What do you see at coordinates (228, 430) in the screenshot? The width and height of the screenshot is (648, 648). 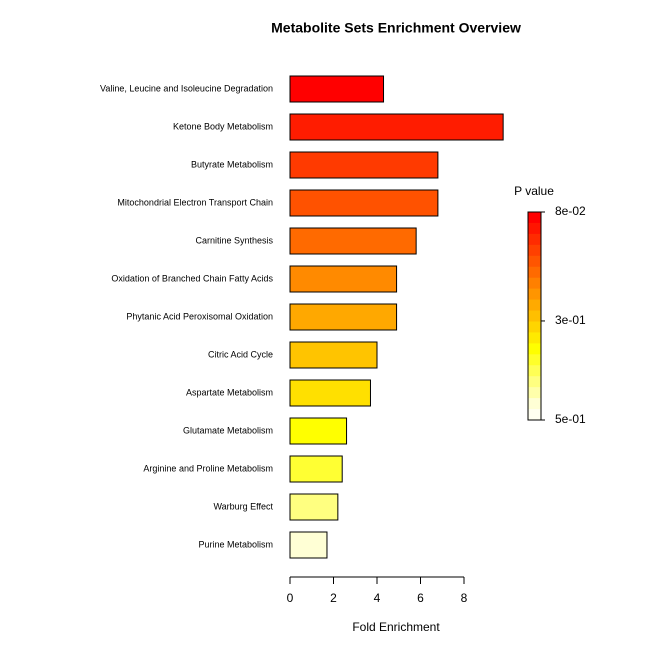 I see `category-label: Glutamate Metabolism` at bounding box center [228, 430].